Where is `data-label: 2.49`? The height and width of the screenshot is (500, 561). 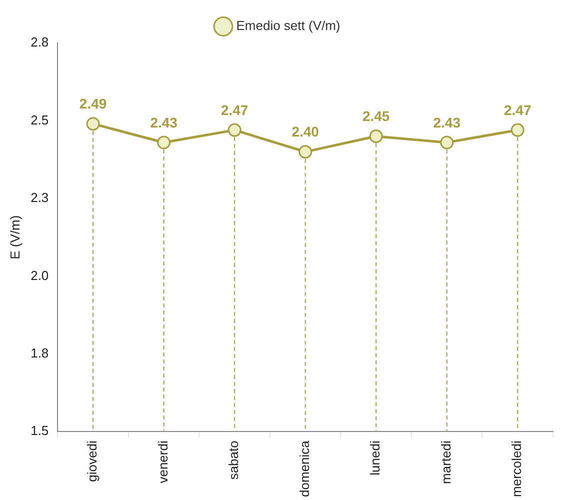
data-label: 2.49 is located at coordinates (93, 104).